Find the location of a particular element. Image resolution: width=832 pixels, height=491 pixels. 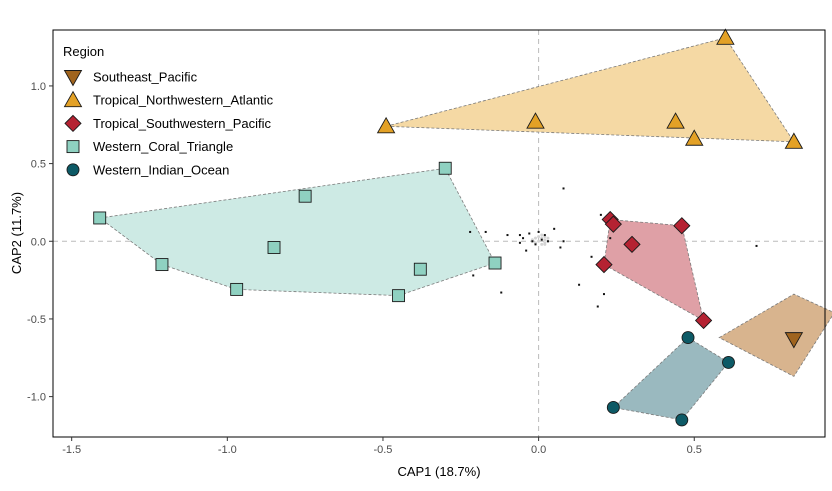

legend-label: Tropical_Northwestern_Atlantic is located at coordinates (183, 100).